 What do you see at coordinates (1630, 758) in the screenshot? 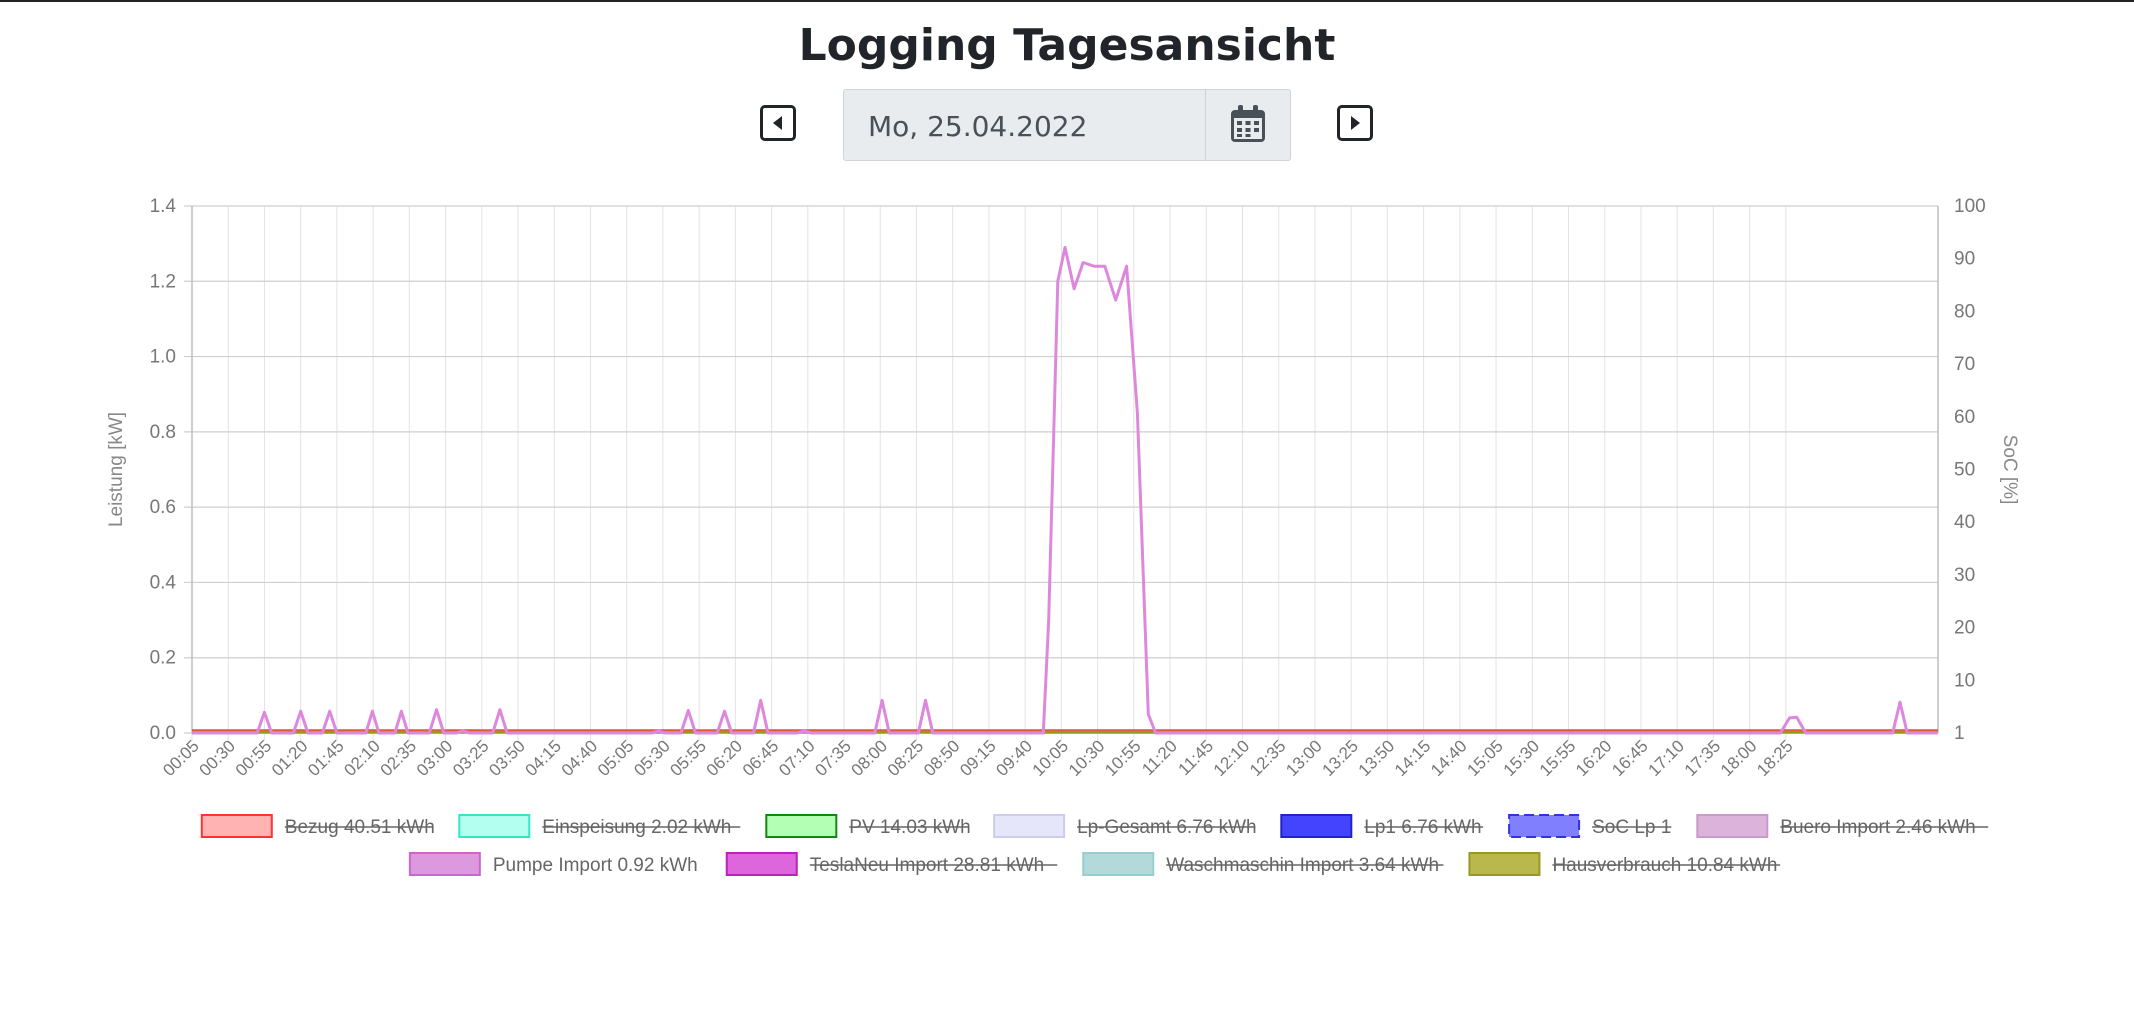
I see `x-tick-label: 16:45` at bounding box center [1630, 758].